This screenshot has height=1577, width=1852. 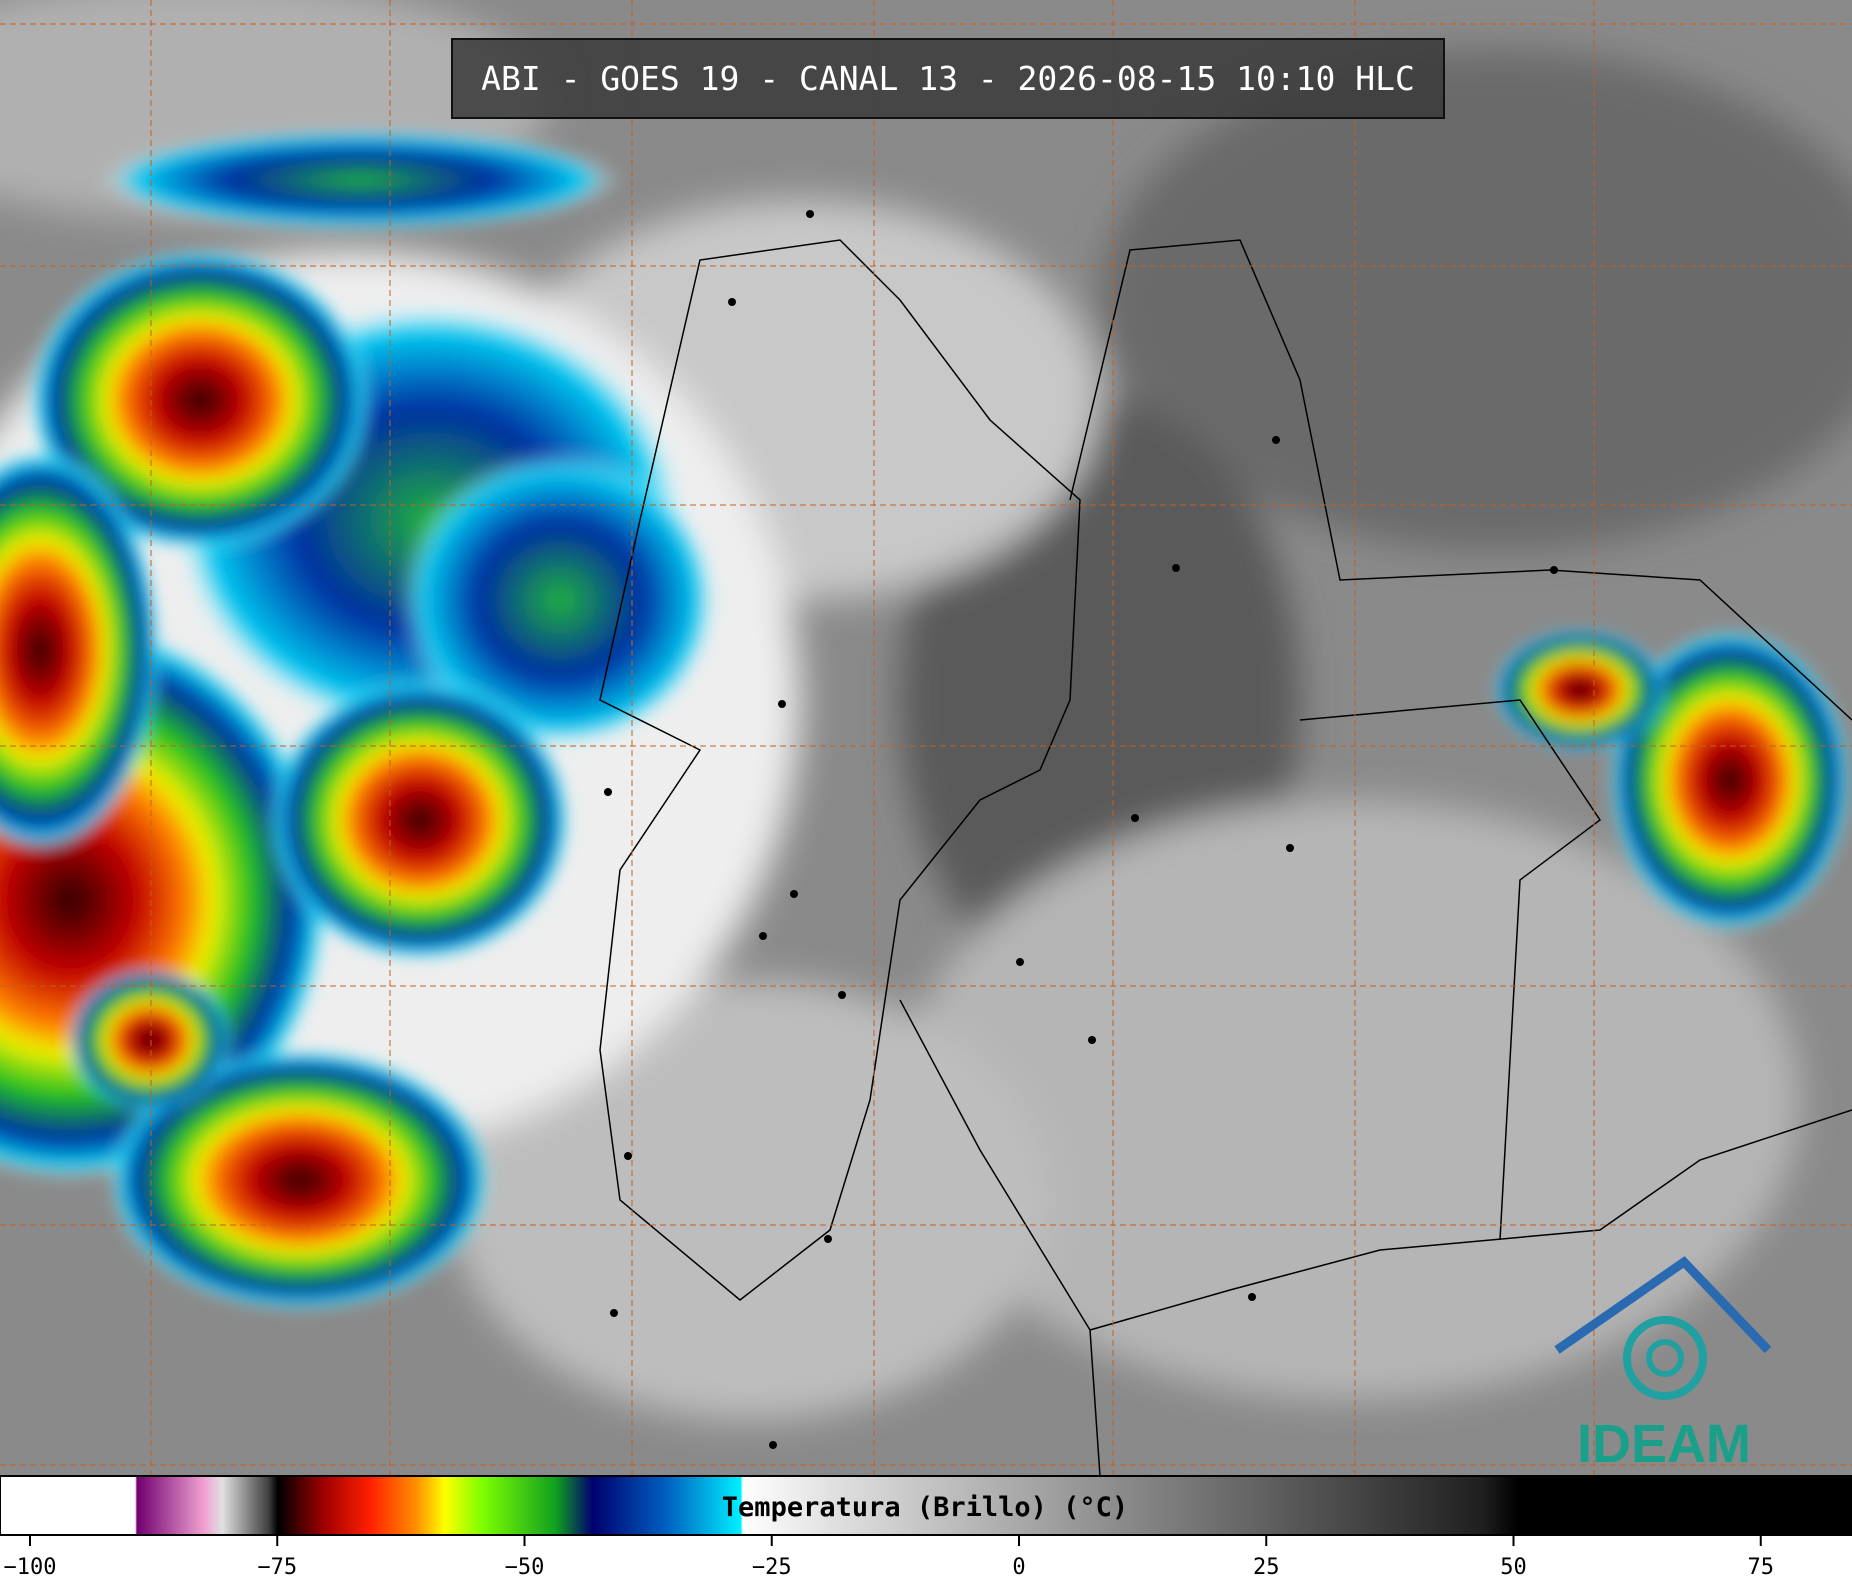 I want to click on colorbar-tick-label: −100, so click(x=30, y=1566).